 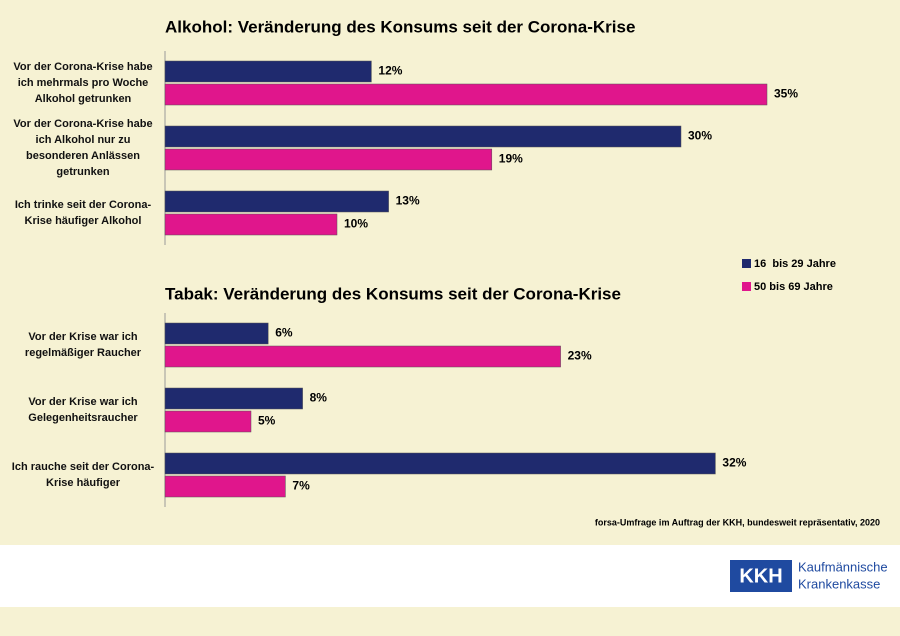 What do you see at coordinates (284, 333) in the screenshot?
I see `value-label: 6%` at bounding box center [284, 333].